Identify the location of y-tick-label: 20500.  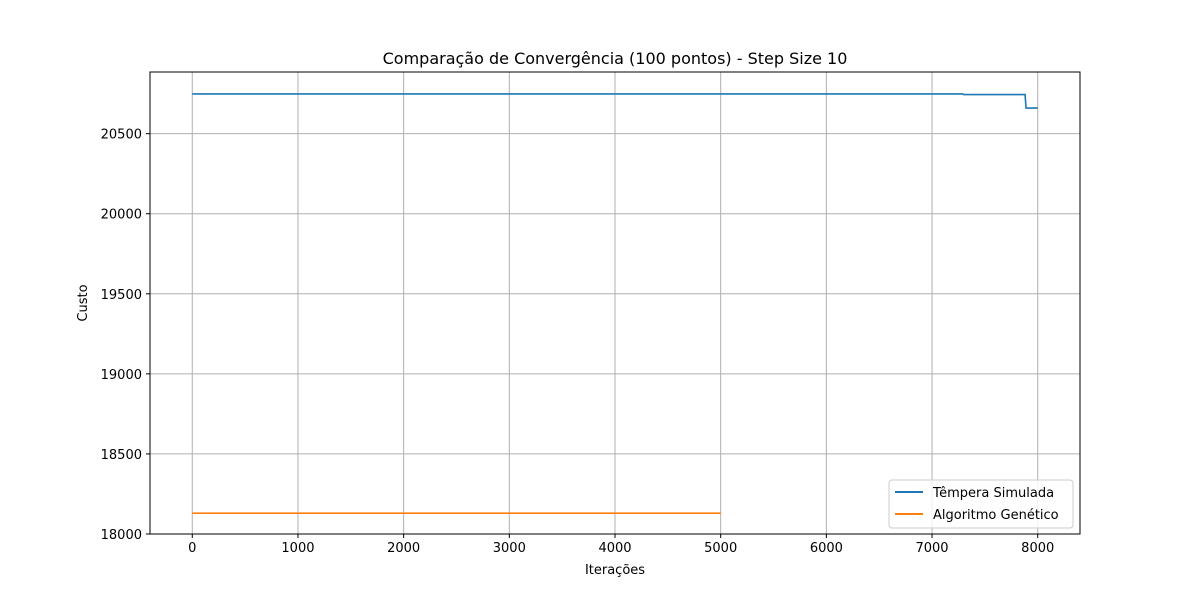
(121, 135).